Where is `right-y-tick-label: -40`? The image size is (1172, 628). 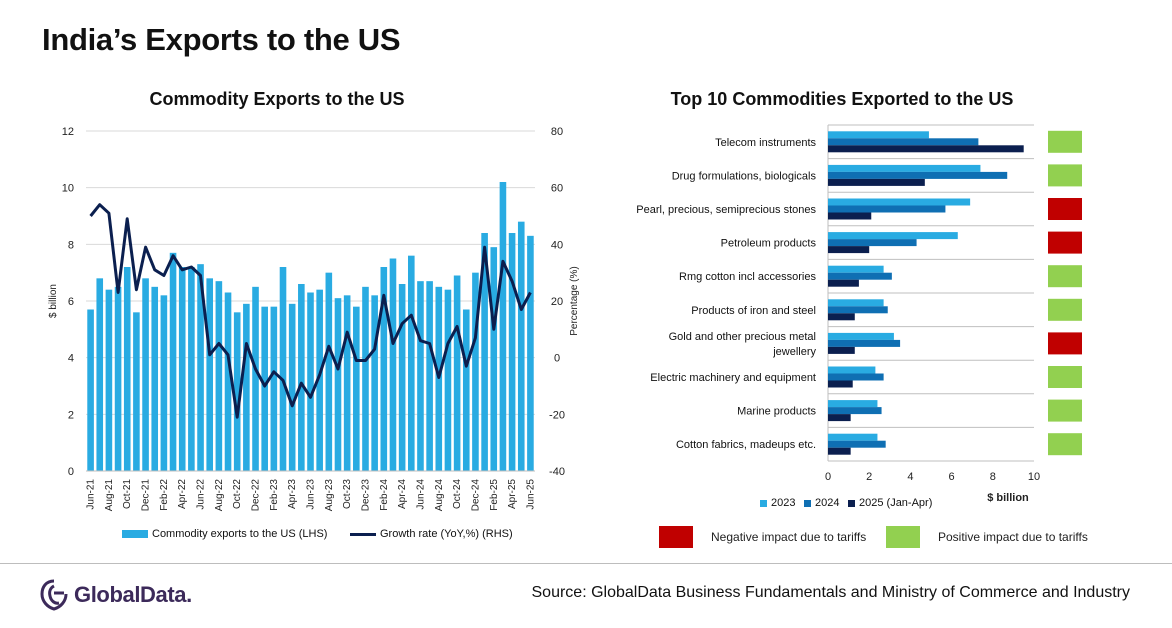 right-y-tick-label: -40 is located at coordinates (557, 472).